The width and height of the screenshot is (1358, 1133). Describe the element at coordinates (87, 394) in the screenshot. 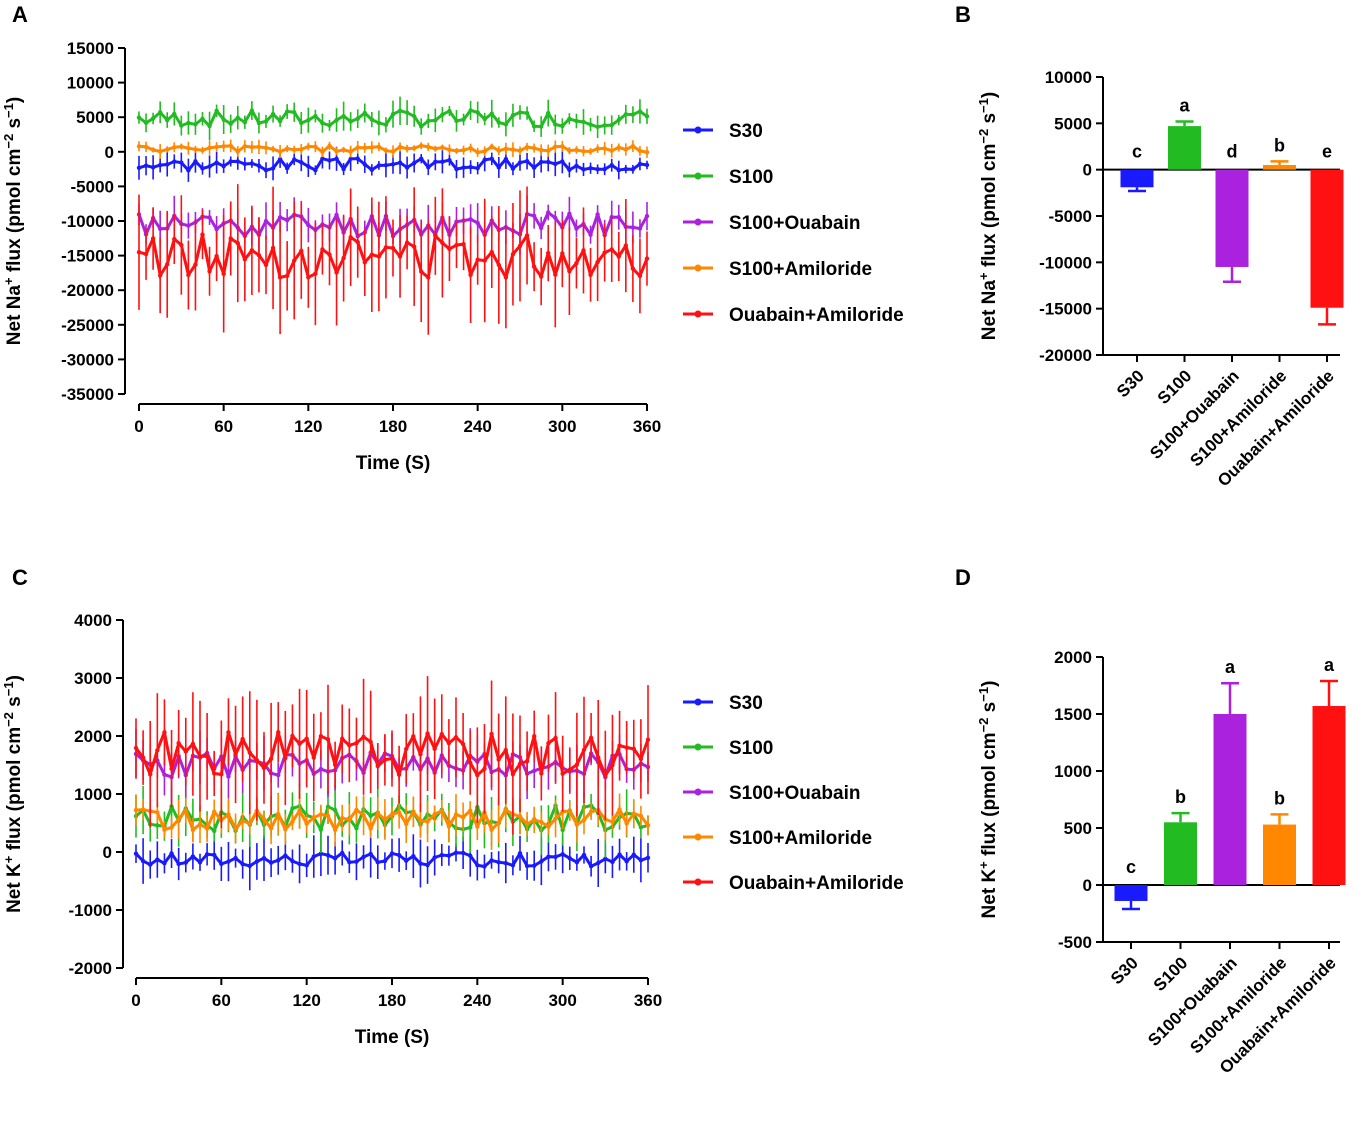

I see `y-tick-label: -35000` at that location.